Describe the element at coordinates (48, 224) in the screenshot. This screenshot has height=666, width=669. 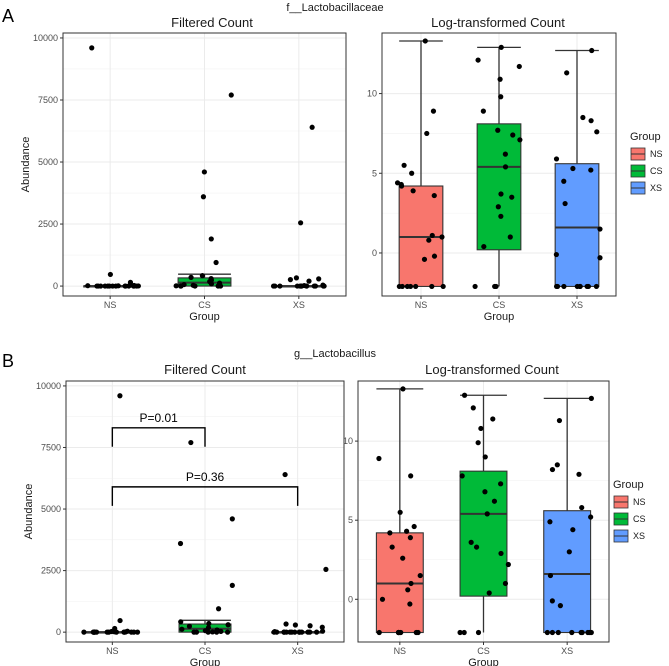
I see `y-tick-label: 2500` at that location.